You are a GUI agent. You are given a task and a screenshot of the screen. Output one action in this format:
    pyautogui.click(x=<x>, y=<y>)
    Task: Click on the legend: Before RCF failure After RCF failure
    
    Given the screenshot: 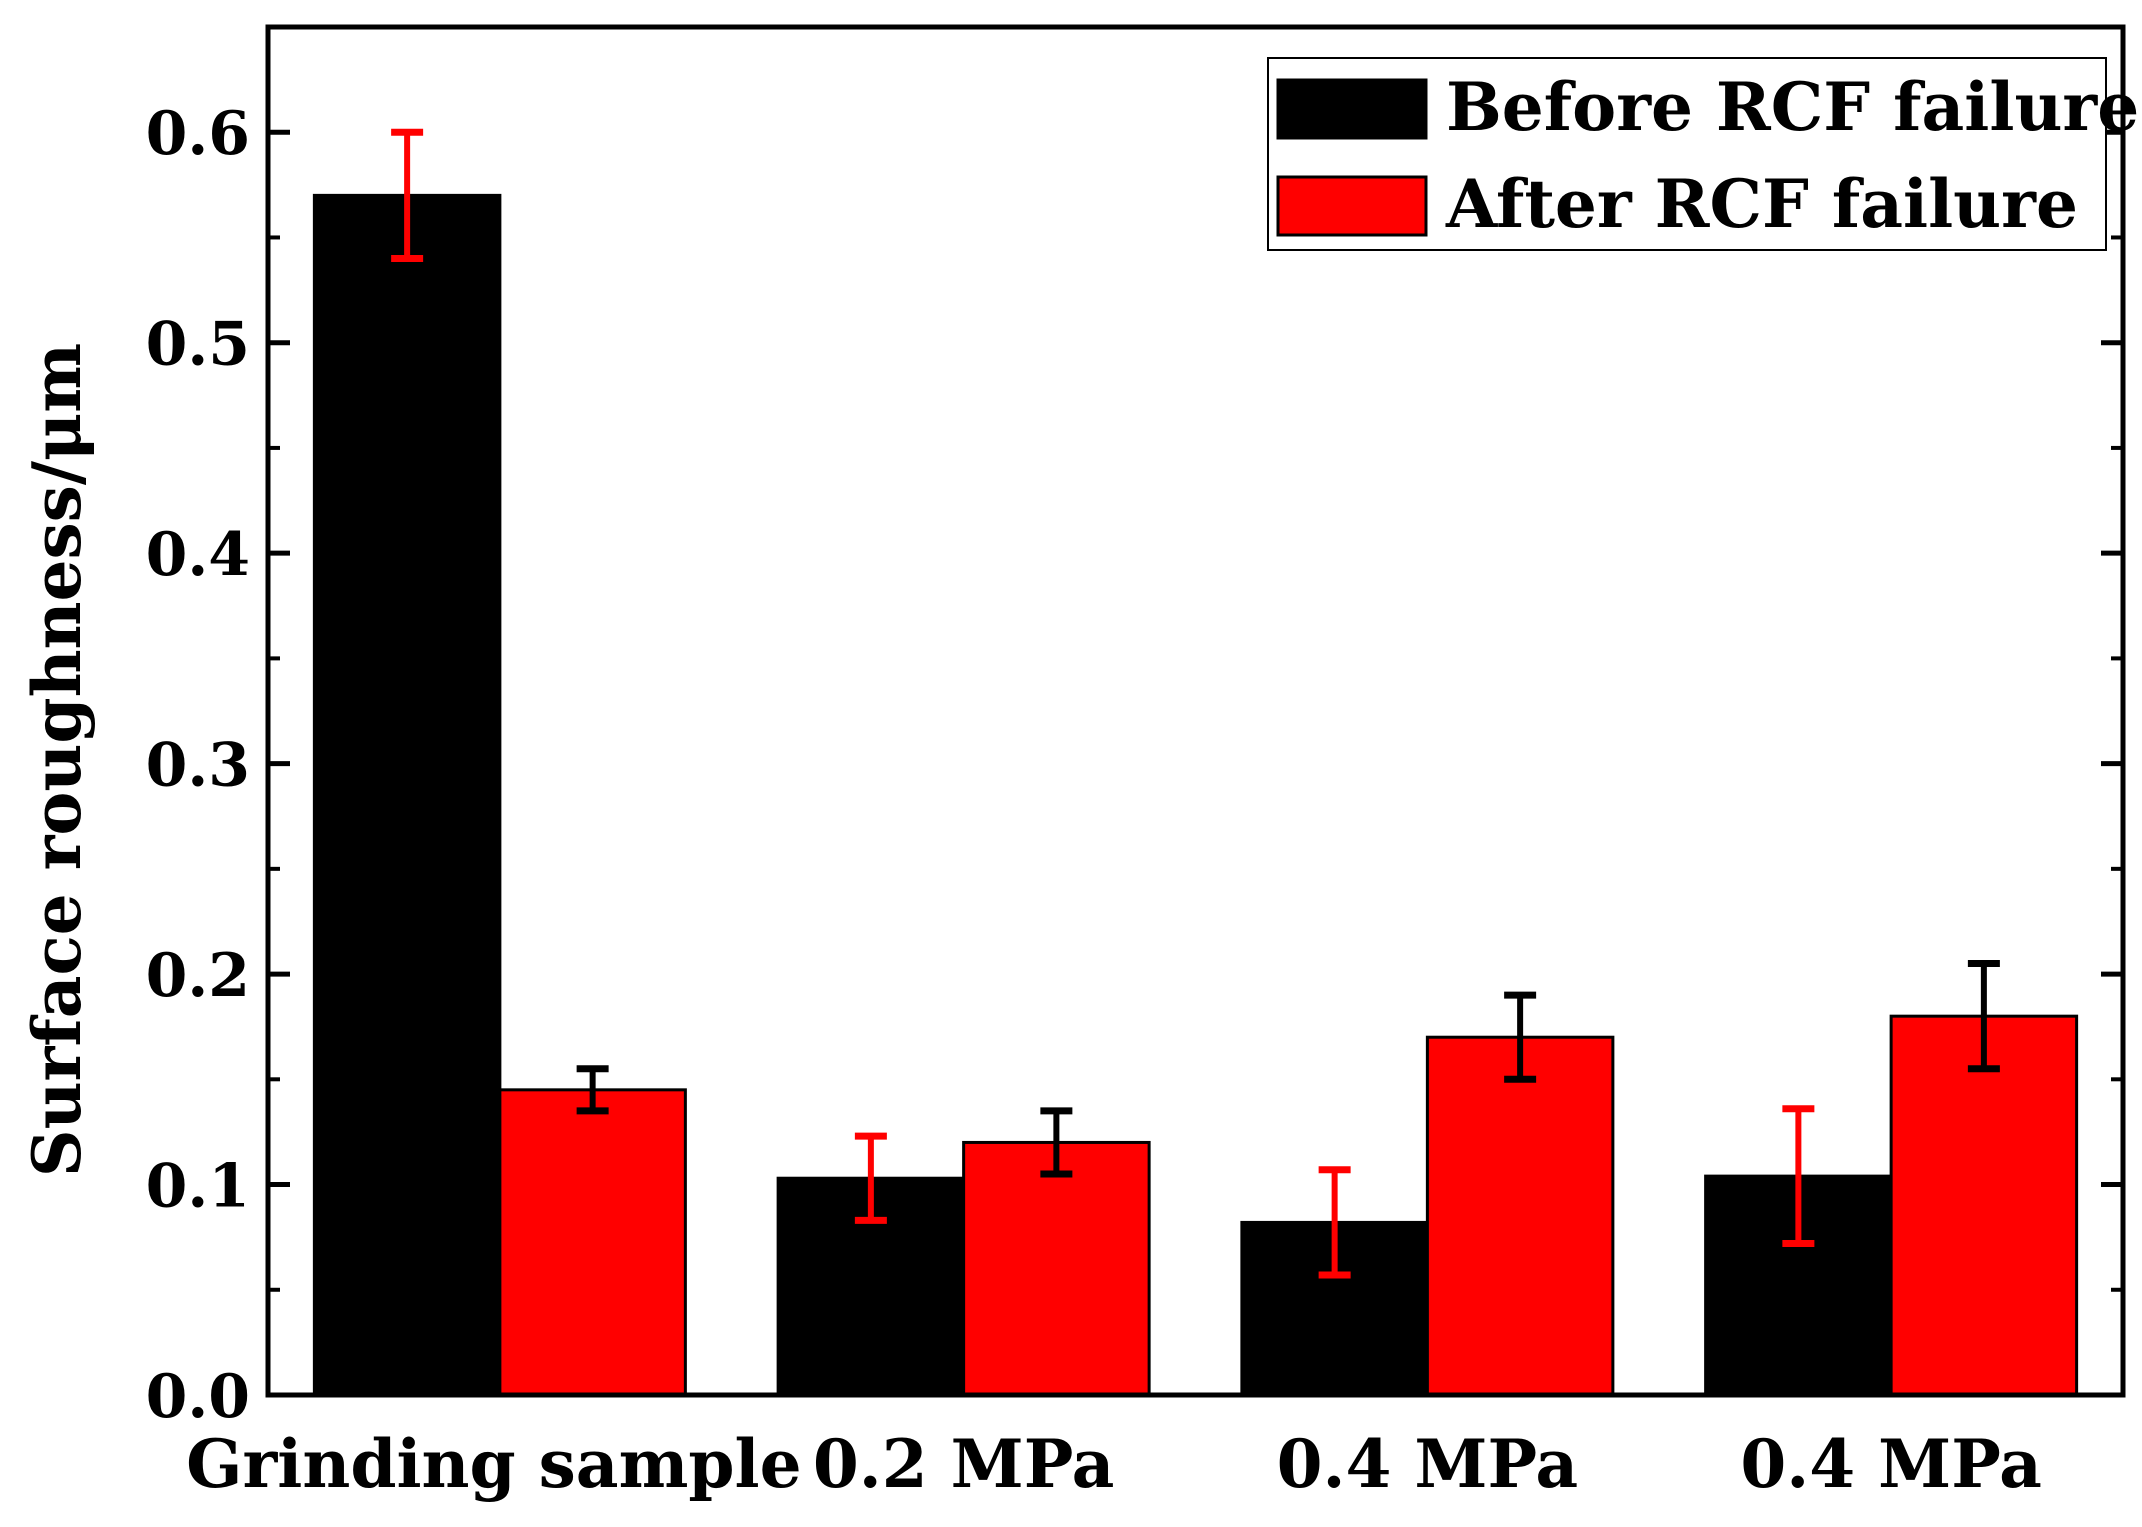 What is the action you would take?
    pyautogui.click(x=1703, y=154)
    